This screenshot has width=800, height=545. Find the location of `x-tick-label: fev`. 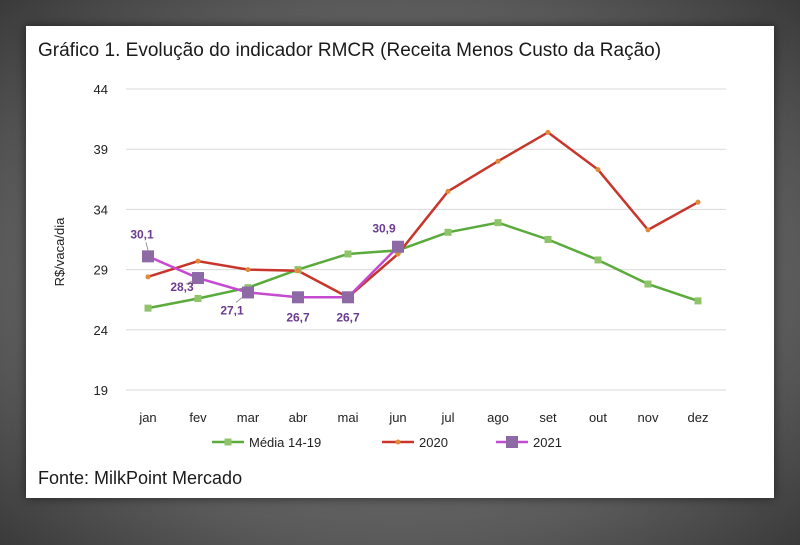

x-tick-label: fev is located at coordinates (198, 417).